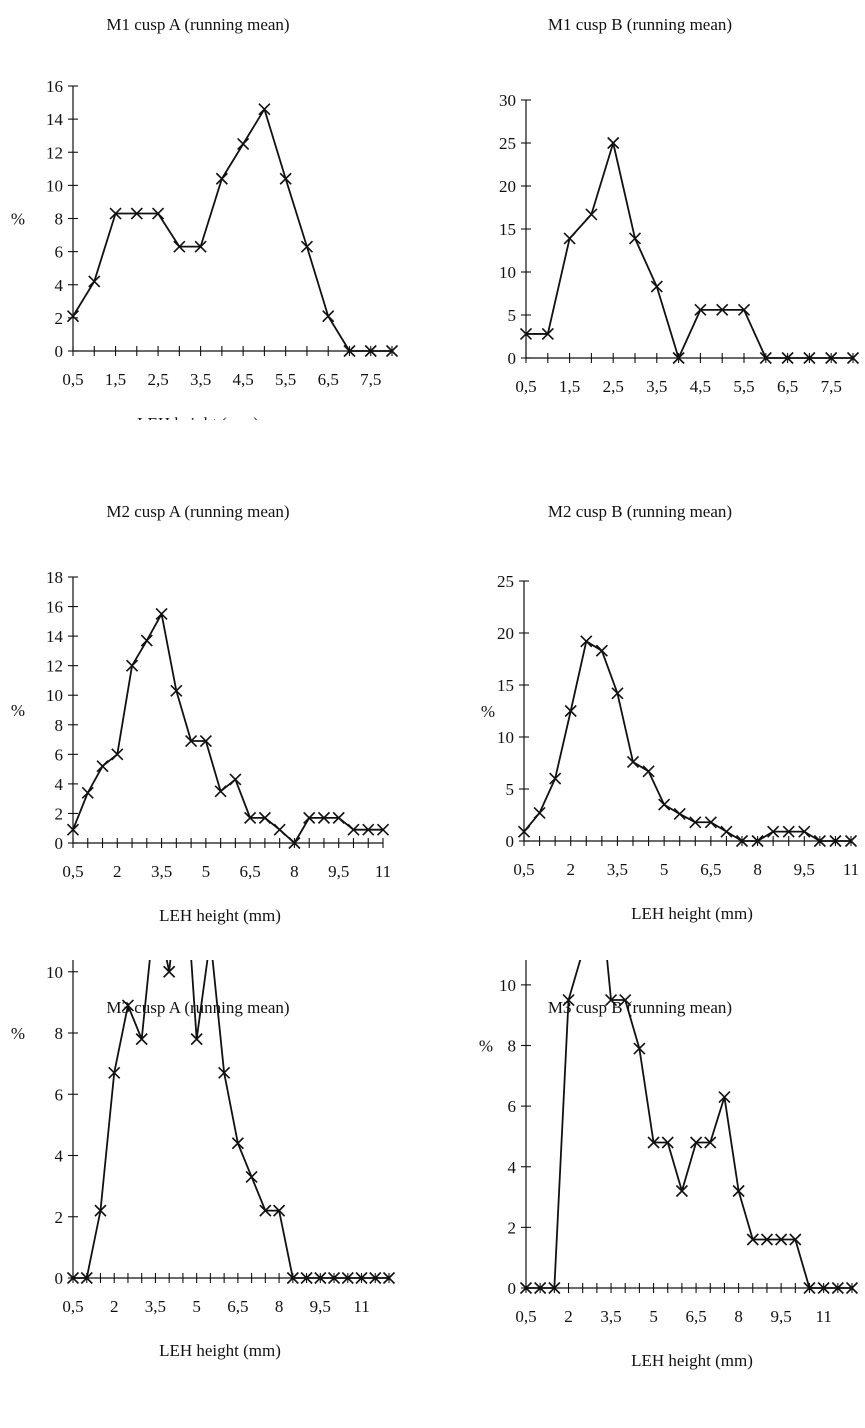  Describe the element at coordinates (243, 379) in the screenshot. I see `x-tick-label: 4,5` at that location.